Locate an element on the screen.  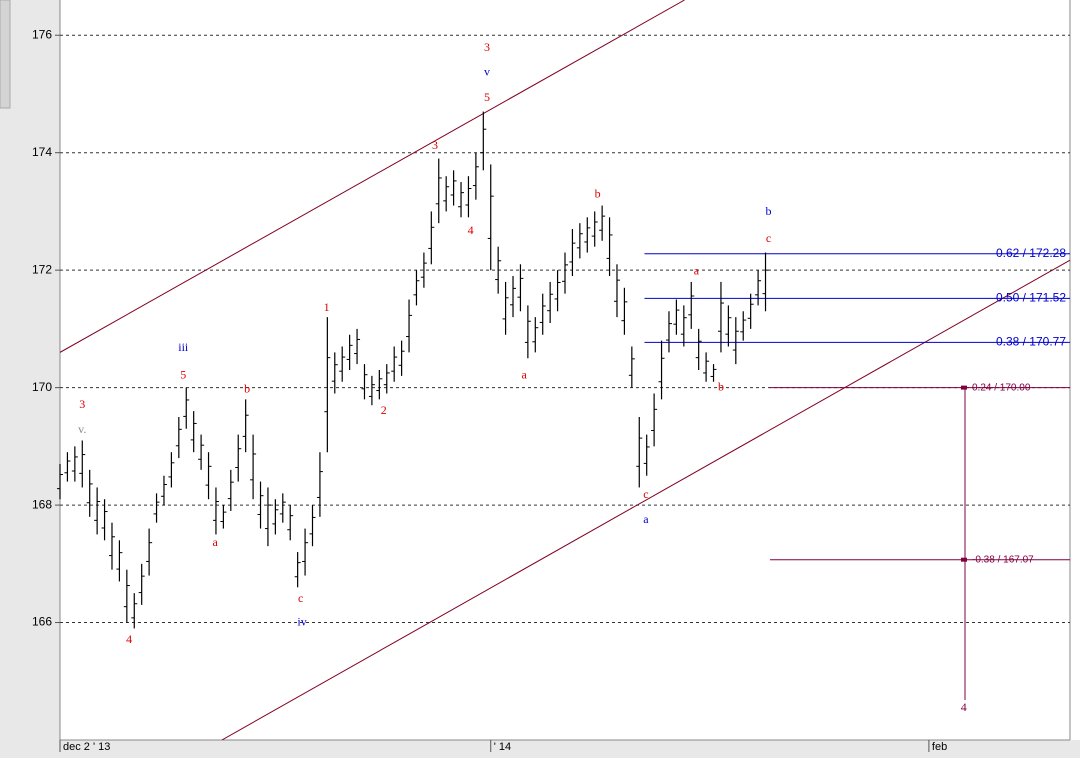
y-tick-label: 174 is located at coordinates (42, 152).